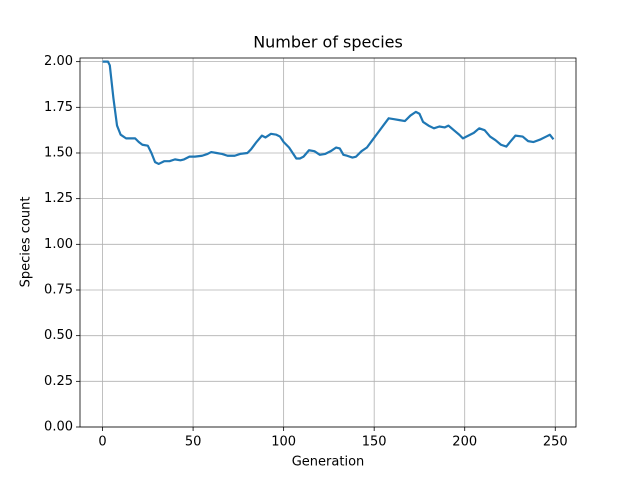 This screenshot has height=480, width=640. What do you see at coordinates (58, 335) in the screenshot?
I see `y-tick-label: 0.50` at bounding box center [58, 335].